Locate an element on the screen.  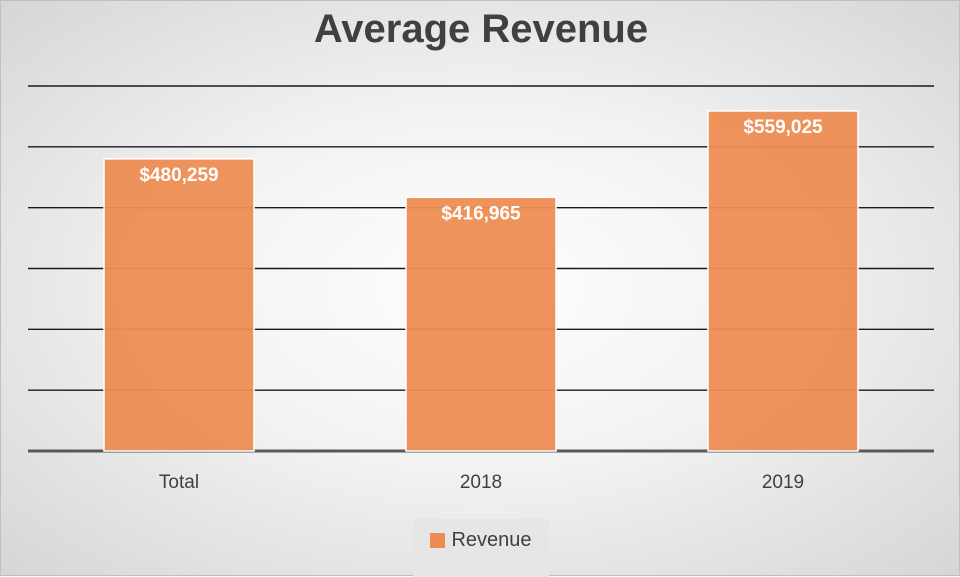
x-tick-label: 2018 is located at coordinates (481, 482).